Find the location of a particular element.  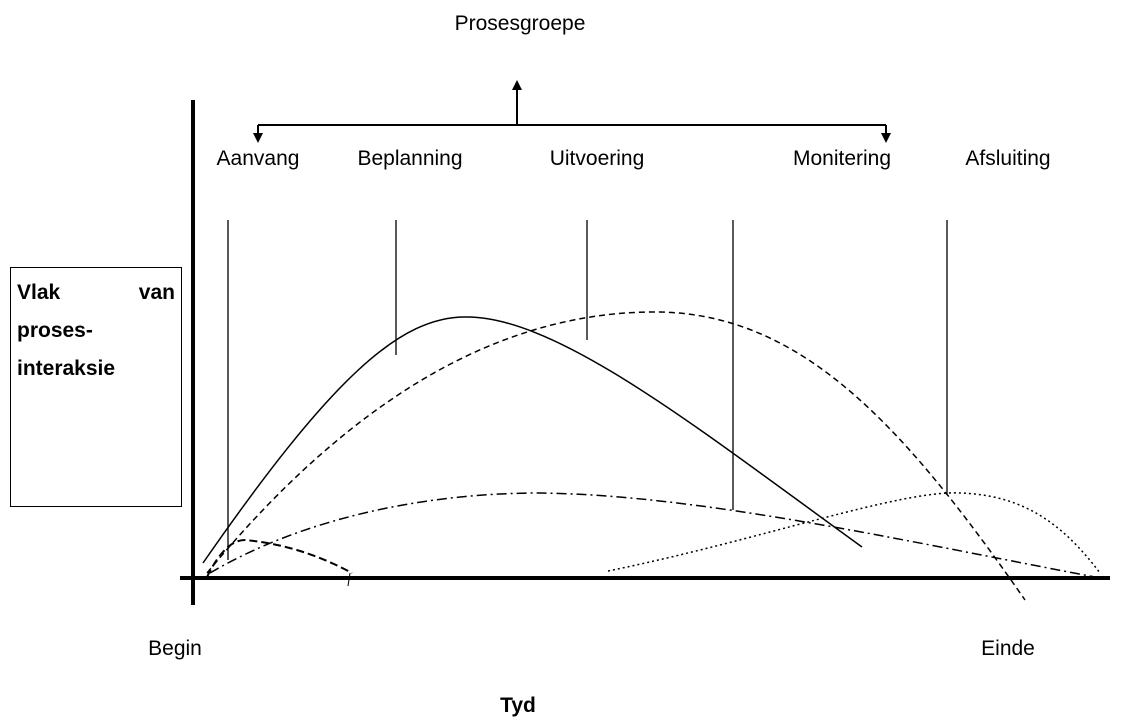

interaction-box: Vlak van proses-interaksie is located at coordinates (96, 387).